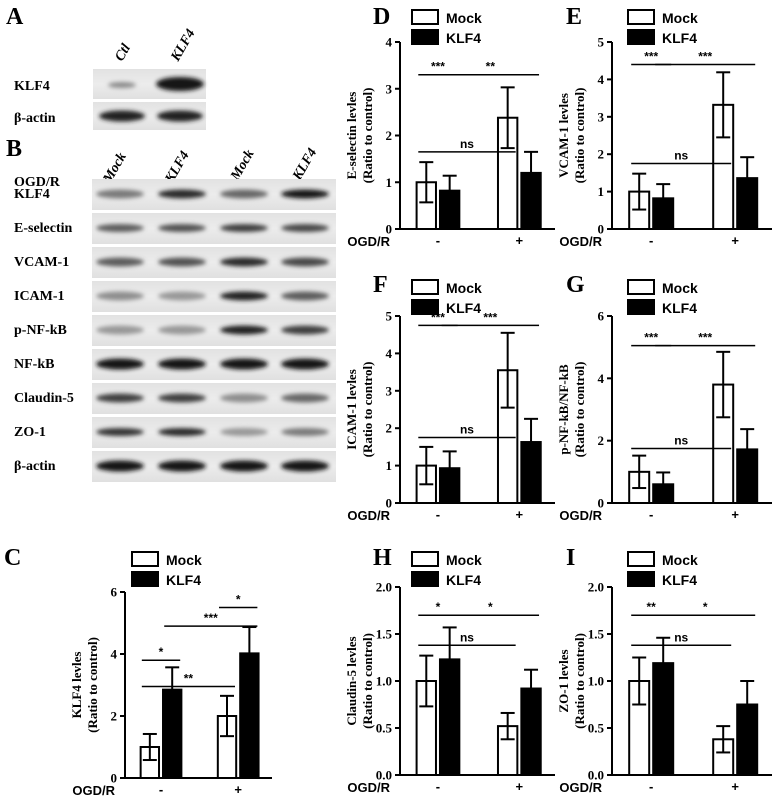  Describe the element at coordinates (35, 466) in the screenshot. I see `blot-row-label-actin: β-actin` at that location.